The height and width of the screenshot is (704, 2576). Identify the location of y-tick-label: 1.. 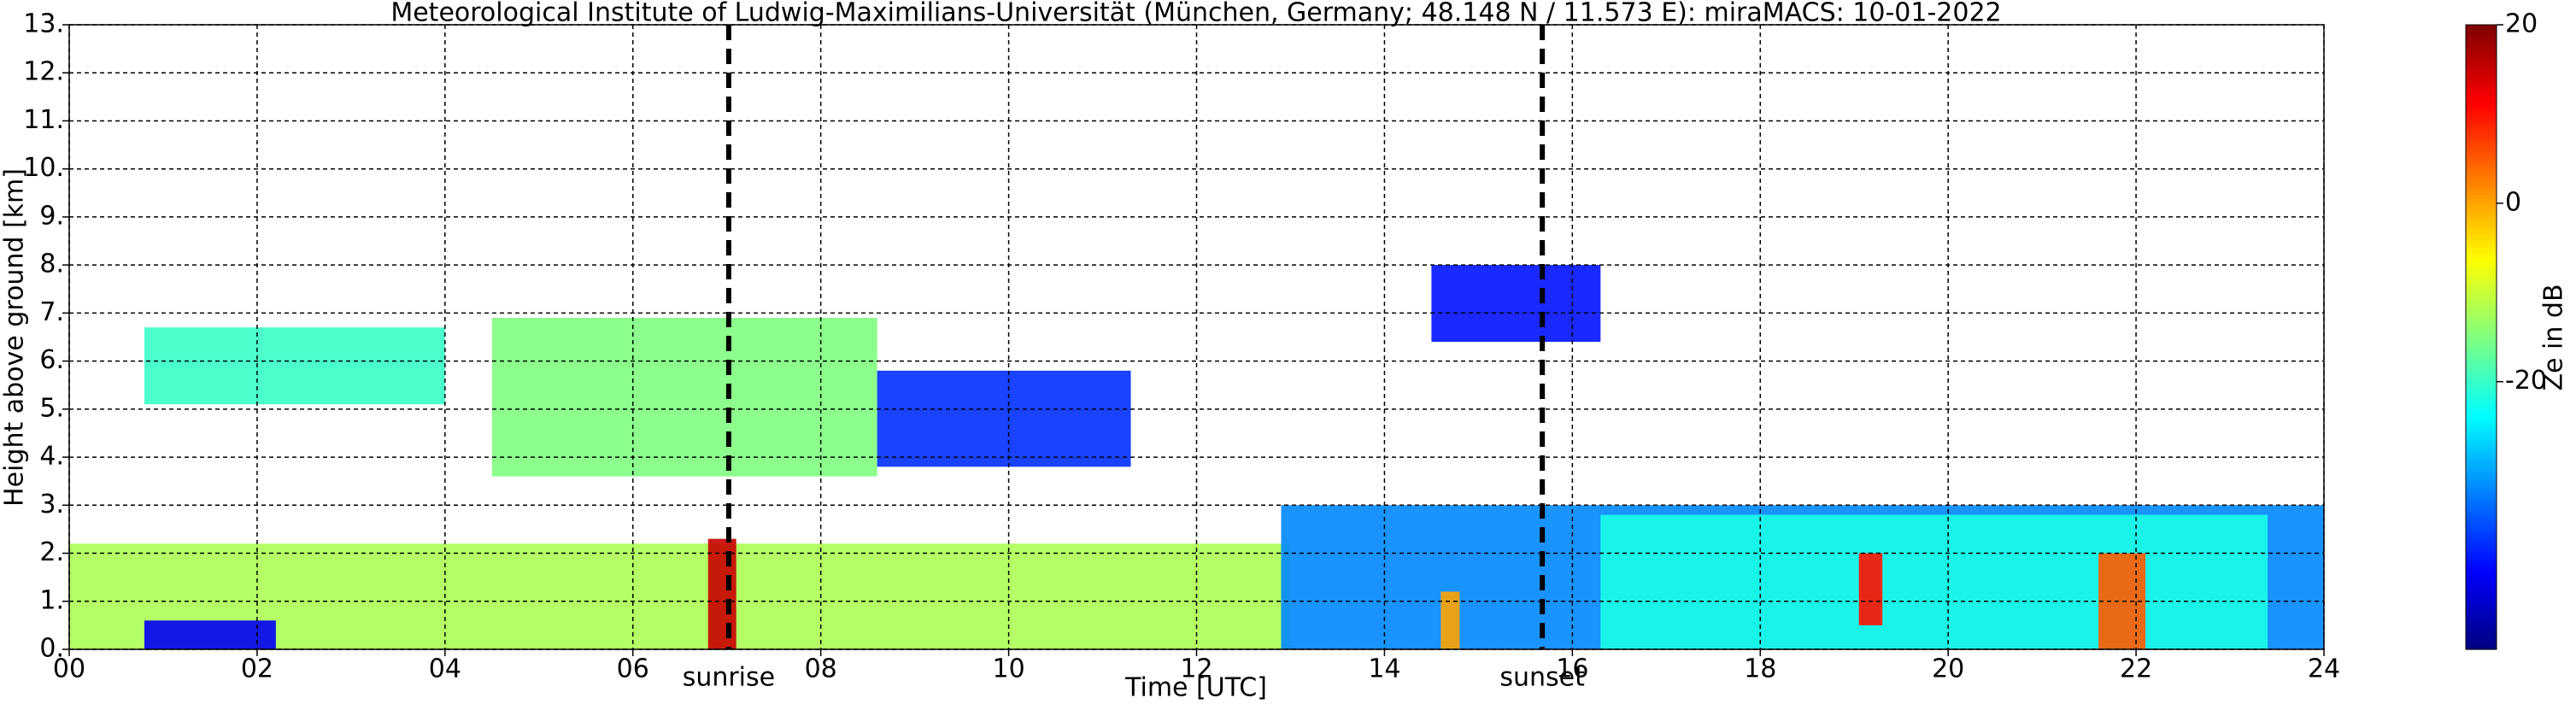
(51, 600).